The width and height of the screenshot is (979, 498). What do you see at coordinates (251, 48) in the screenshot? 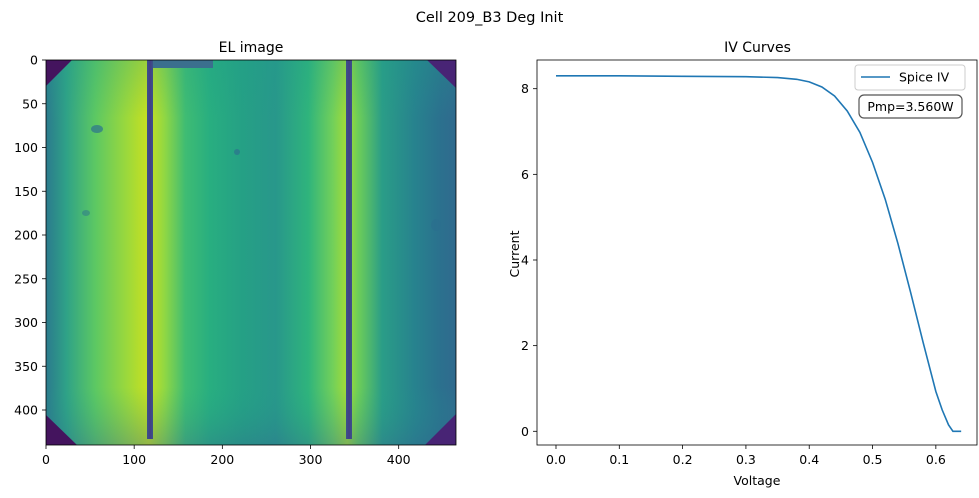
I see `el-image-title: EL image` at bounding box center [251, 48].